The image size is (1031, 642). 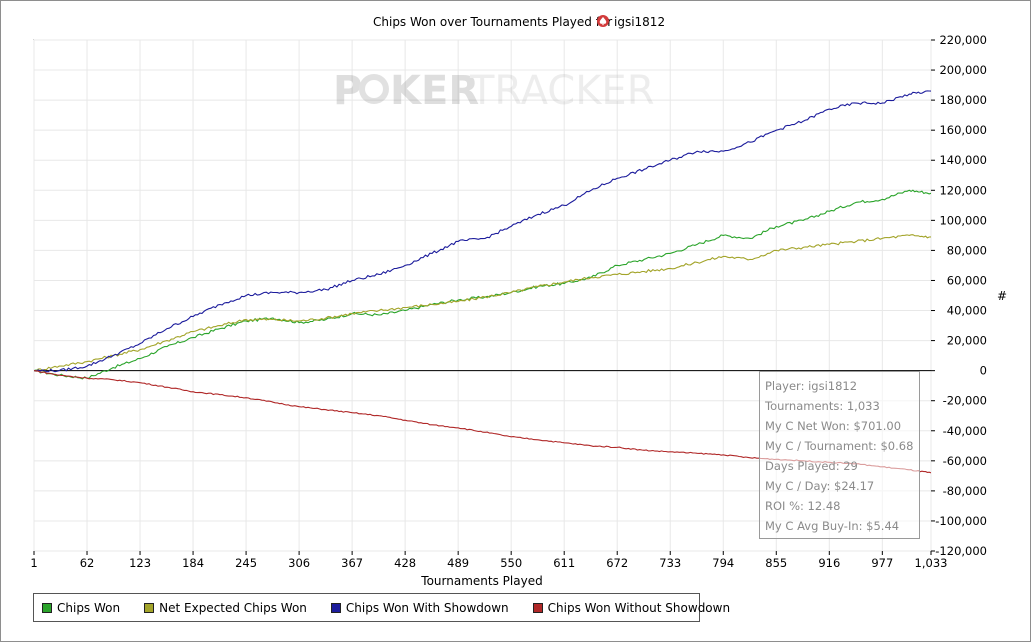 I want to click on x-axis-label: Tournaments Played, so click(x=481, y=581).